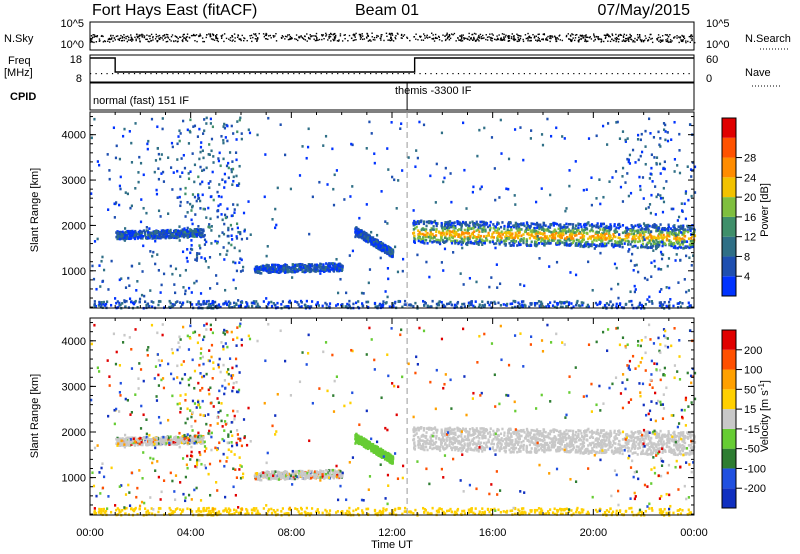 This screenshot has width=800, height=554. Describe the element at coordinates (72, 45) in the screenshot. I see `nsky-tick-low: 10^0` at that location.